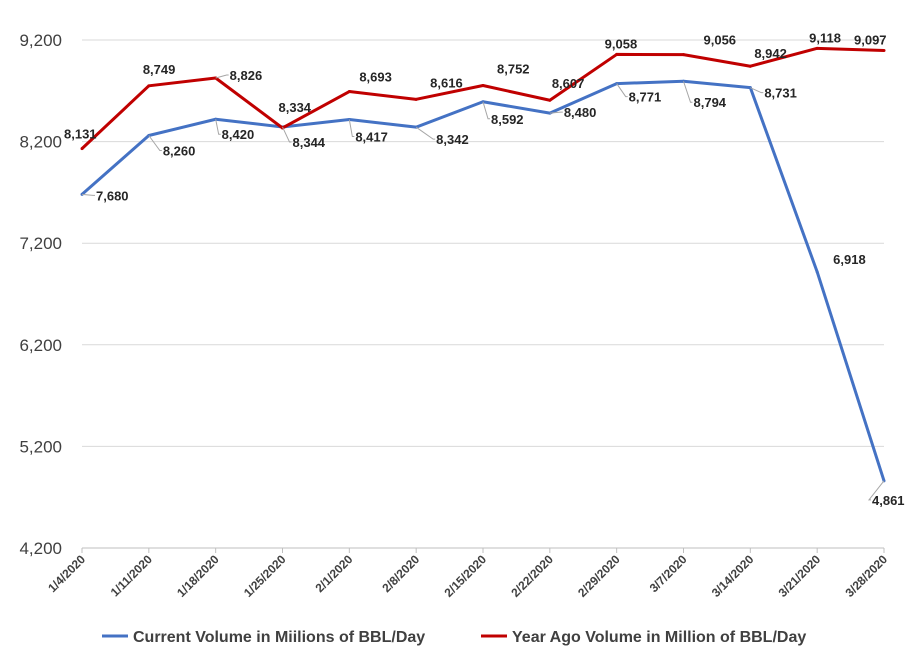 This screenshot has width=910, height=661. What do you see at coordinates (513, 69) in the screenshot?
I see `data-label: 8,752` at bounding box center [513, 69].